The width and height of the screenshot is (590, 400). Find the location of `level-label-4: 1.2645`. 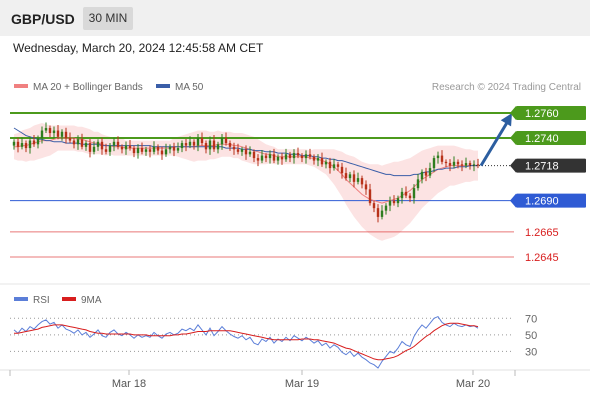

level-label-4: 1.2645 is located at coordinates (542, 258).